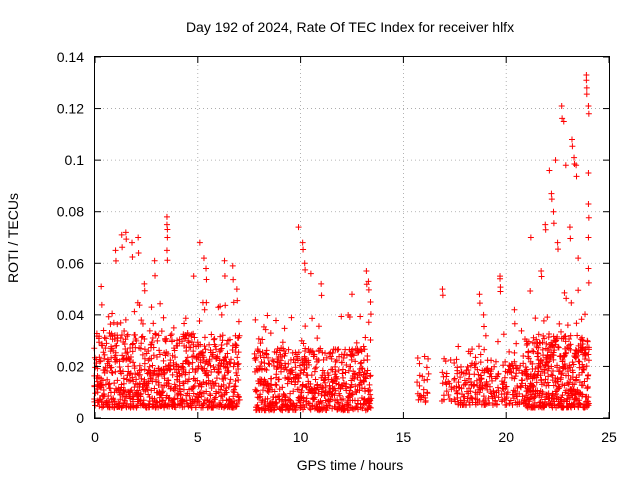  Describe the element at coordinates (70, 263) in the screenshot. I see `y-tick-label: 0.06` at that location.